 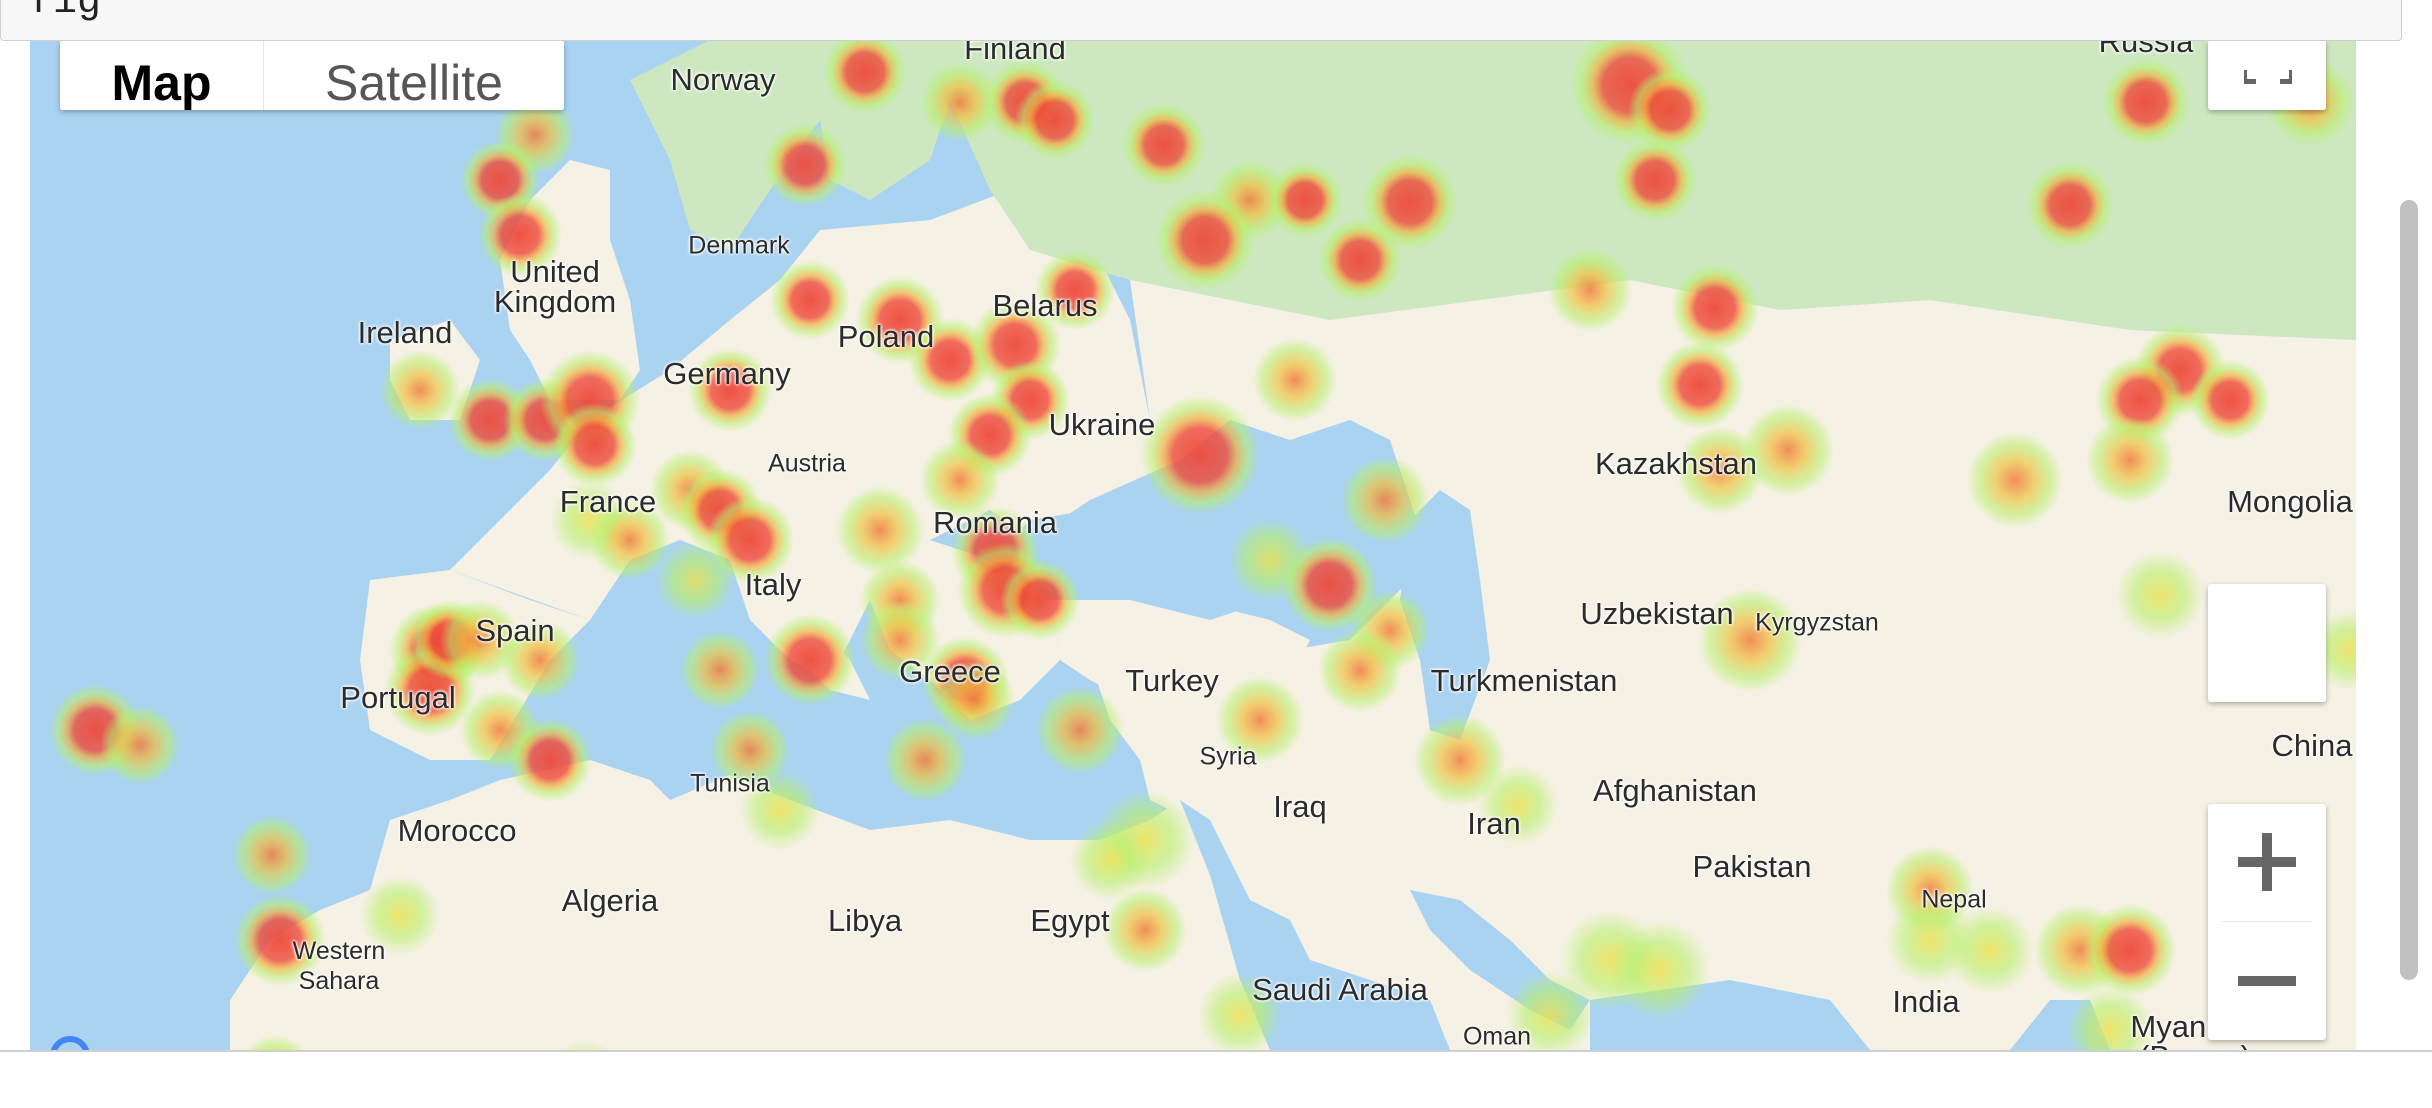 What do you see at coordinates (2267, 643) in the screenshot?
I see `street-view-control` at bounding box center [2267, 643].